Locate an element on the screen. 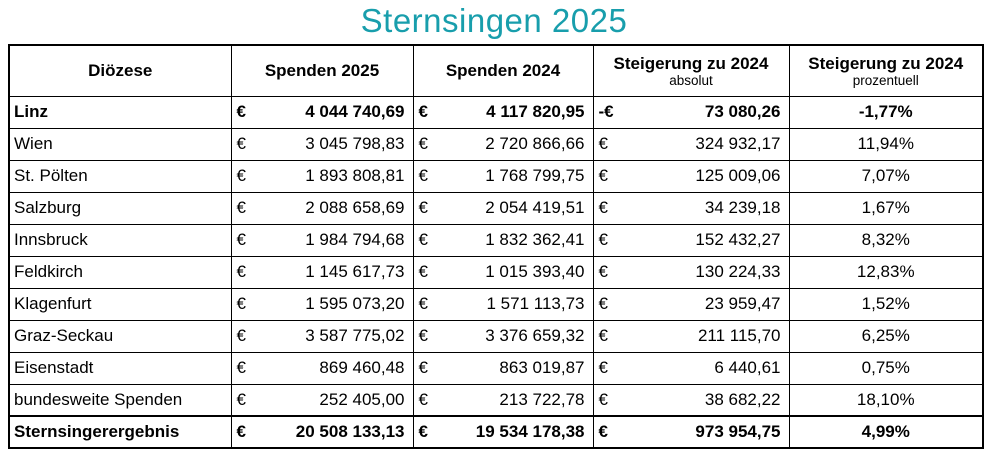 This screenshot has width=988, height=465. amount-value: 19 534 178,38 is located at coordinates (530, 431).